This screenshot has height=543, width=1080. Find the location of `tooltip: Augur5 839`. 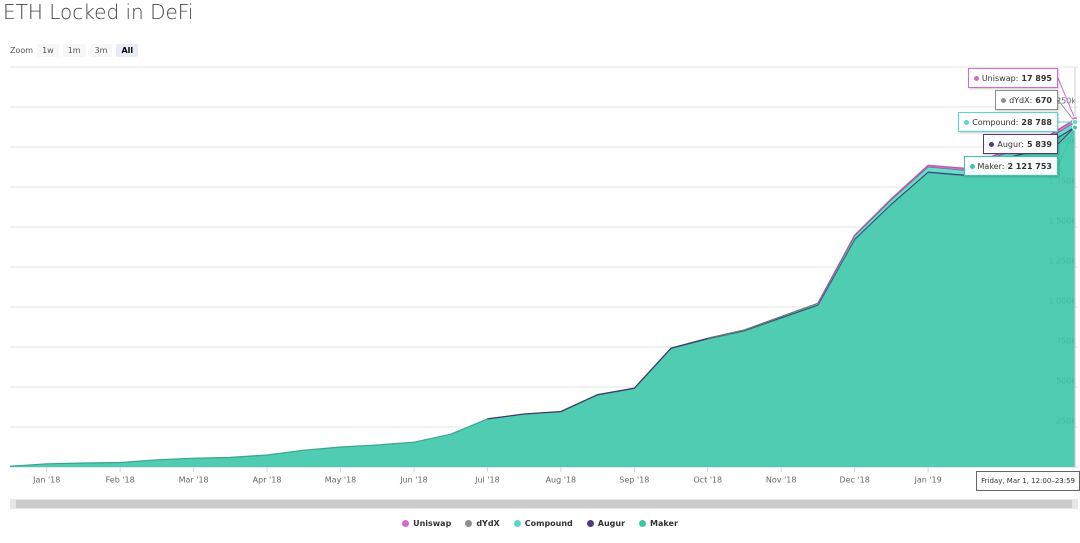

tooltip: Augur5 839 is located at coordinates (1020, 144).